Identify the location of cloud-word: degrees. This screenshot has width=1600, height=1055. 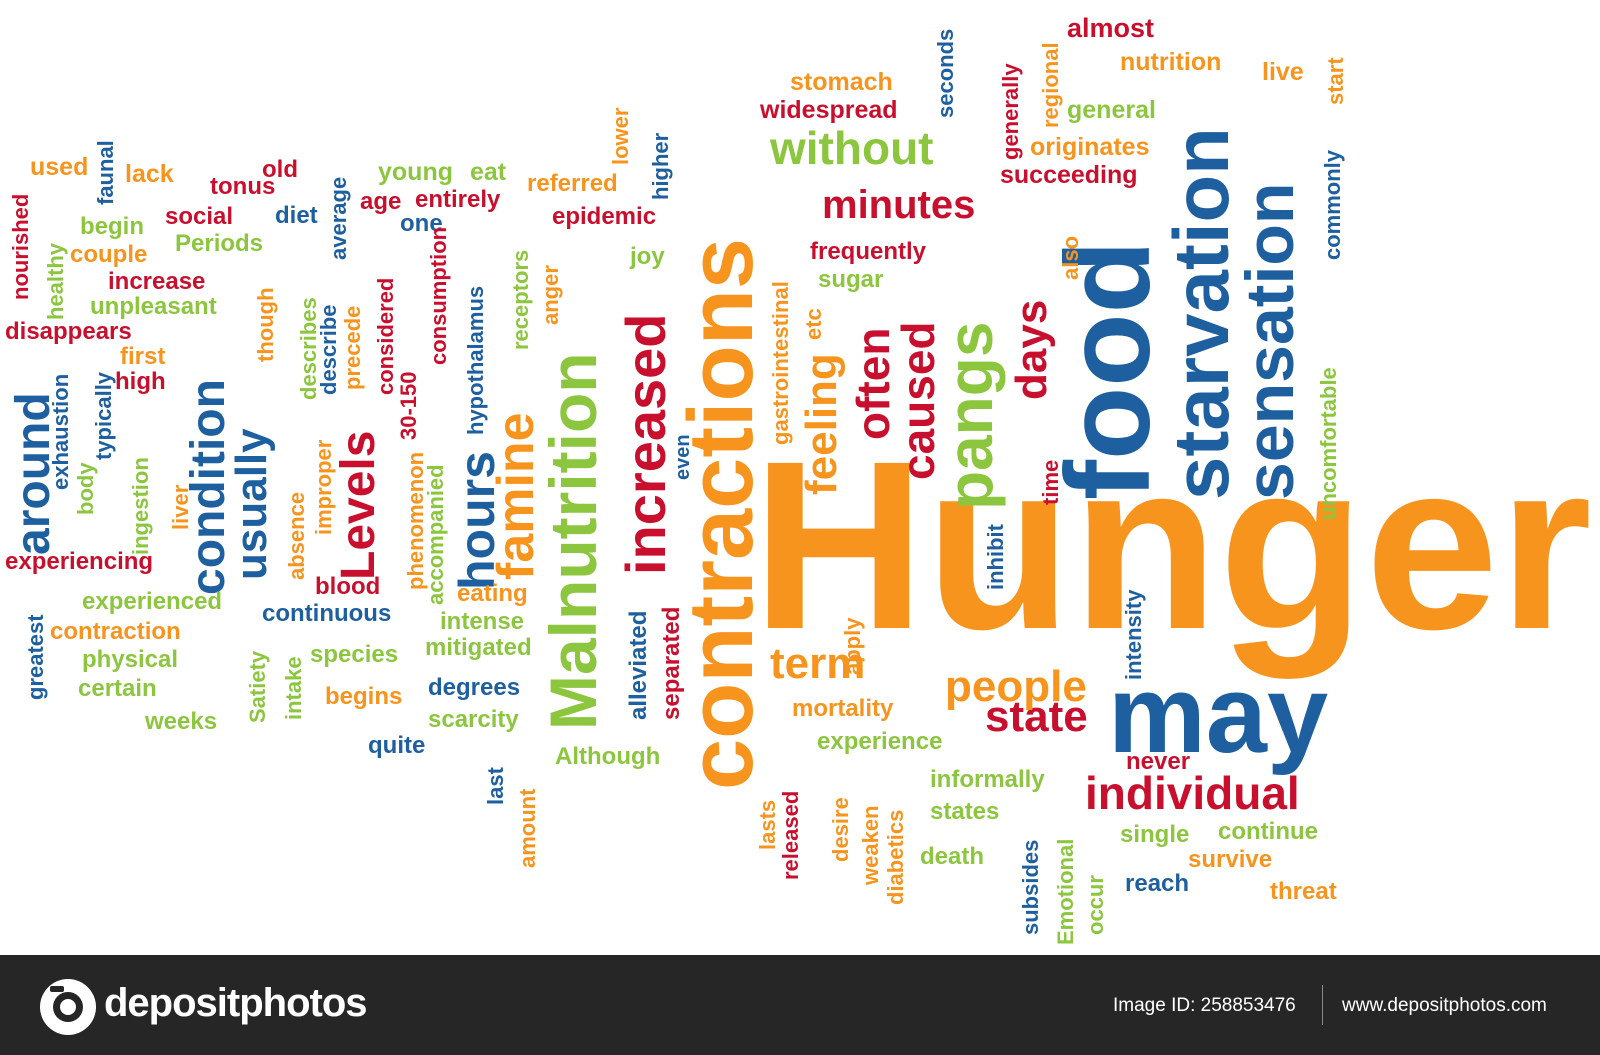
(474, 687).